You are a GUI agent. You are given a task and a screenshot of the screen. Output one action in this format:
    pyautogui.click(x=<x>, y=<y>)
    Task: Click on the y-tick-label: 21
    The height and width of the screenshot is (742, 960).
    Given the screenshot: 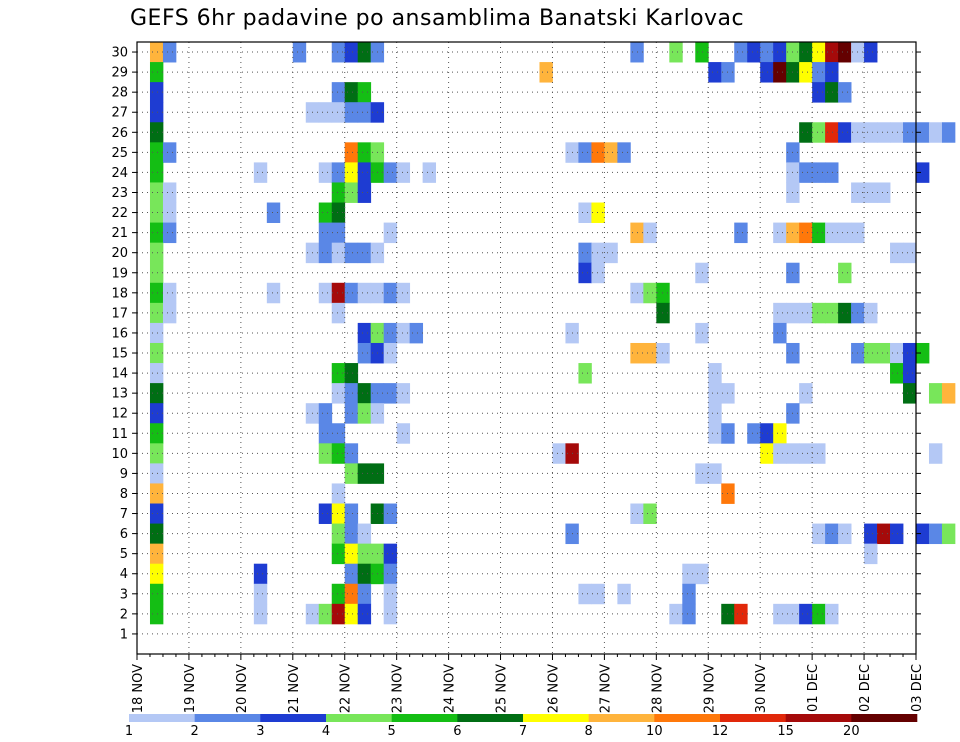 What is the action you would take?
    pyautogui.click(x=119, y=233)
    